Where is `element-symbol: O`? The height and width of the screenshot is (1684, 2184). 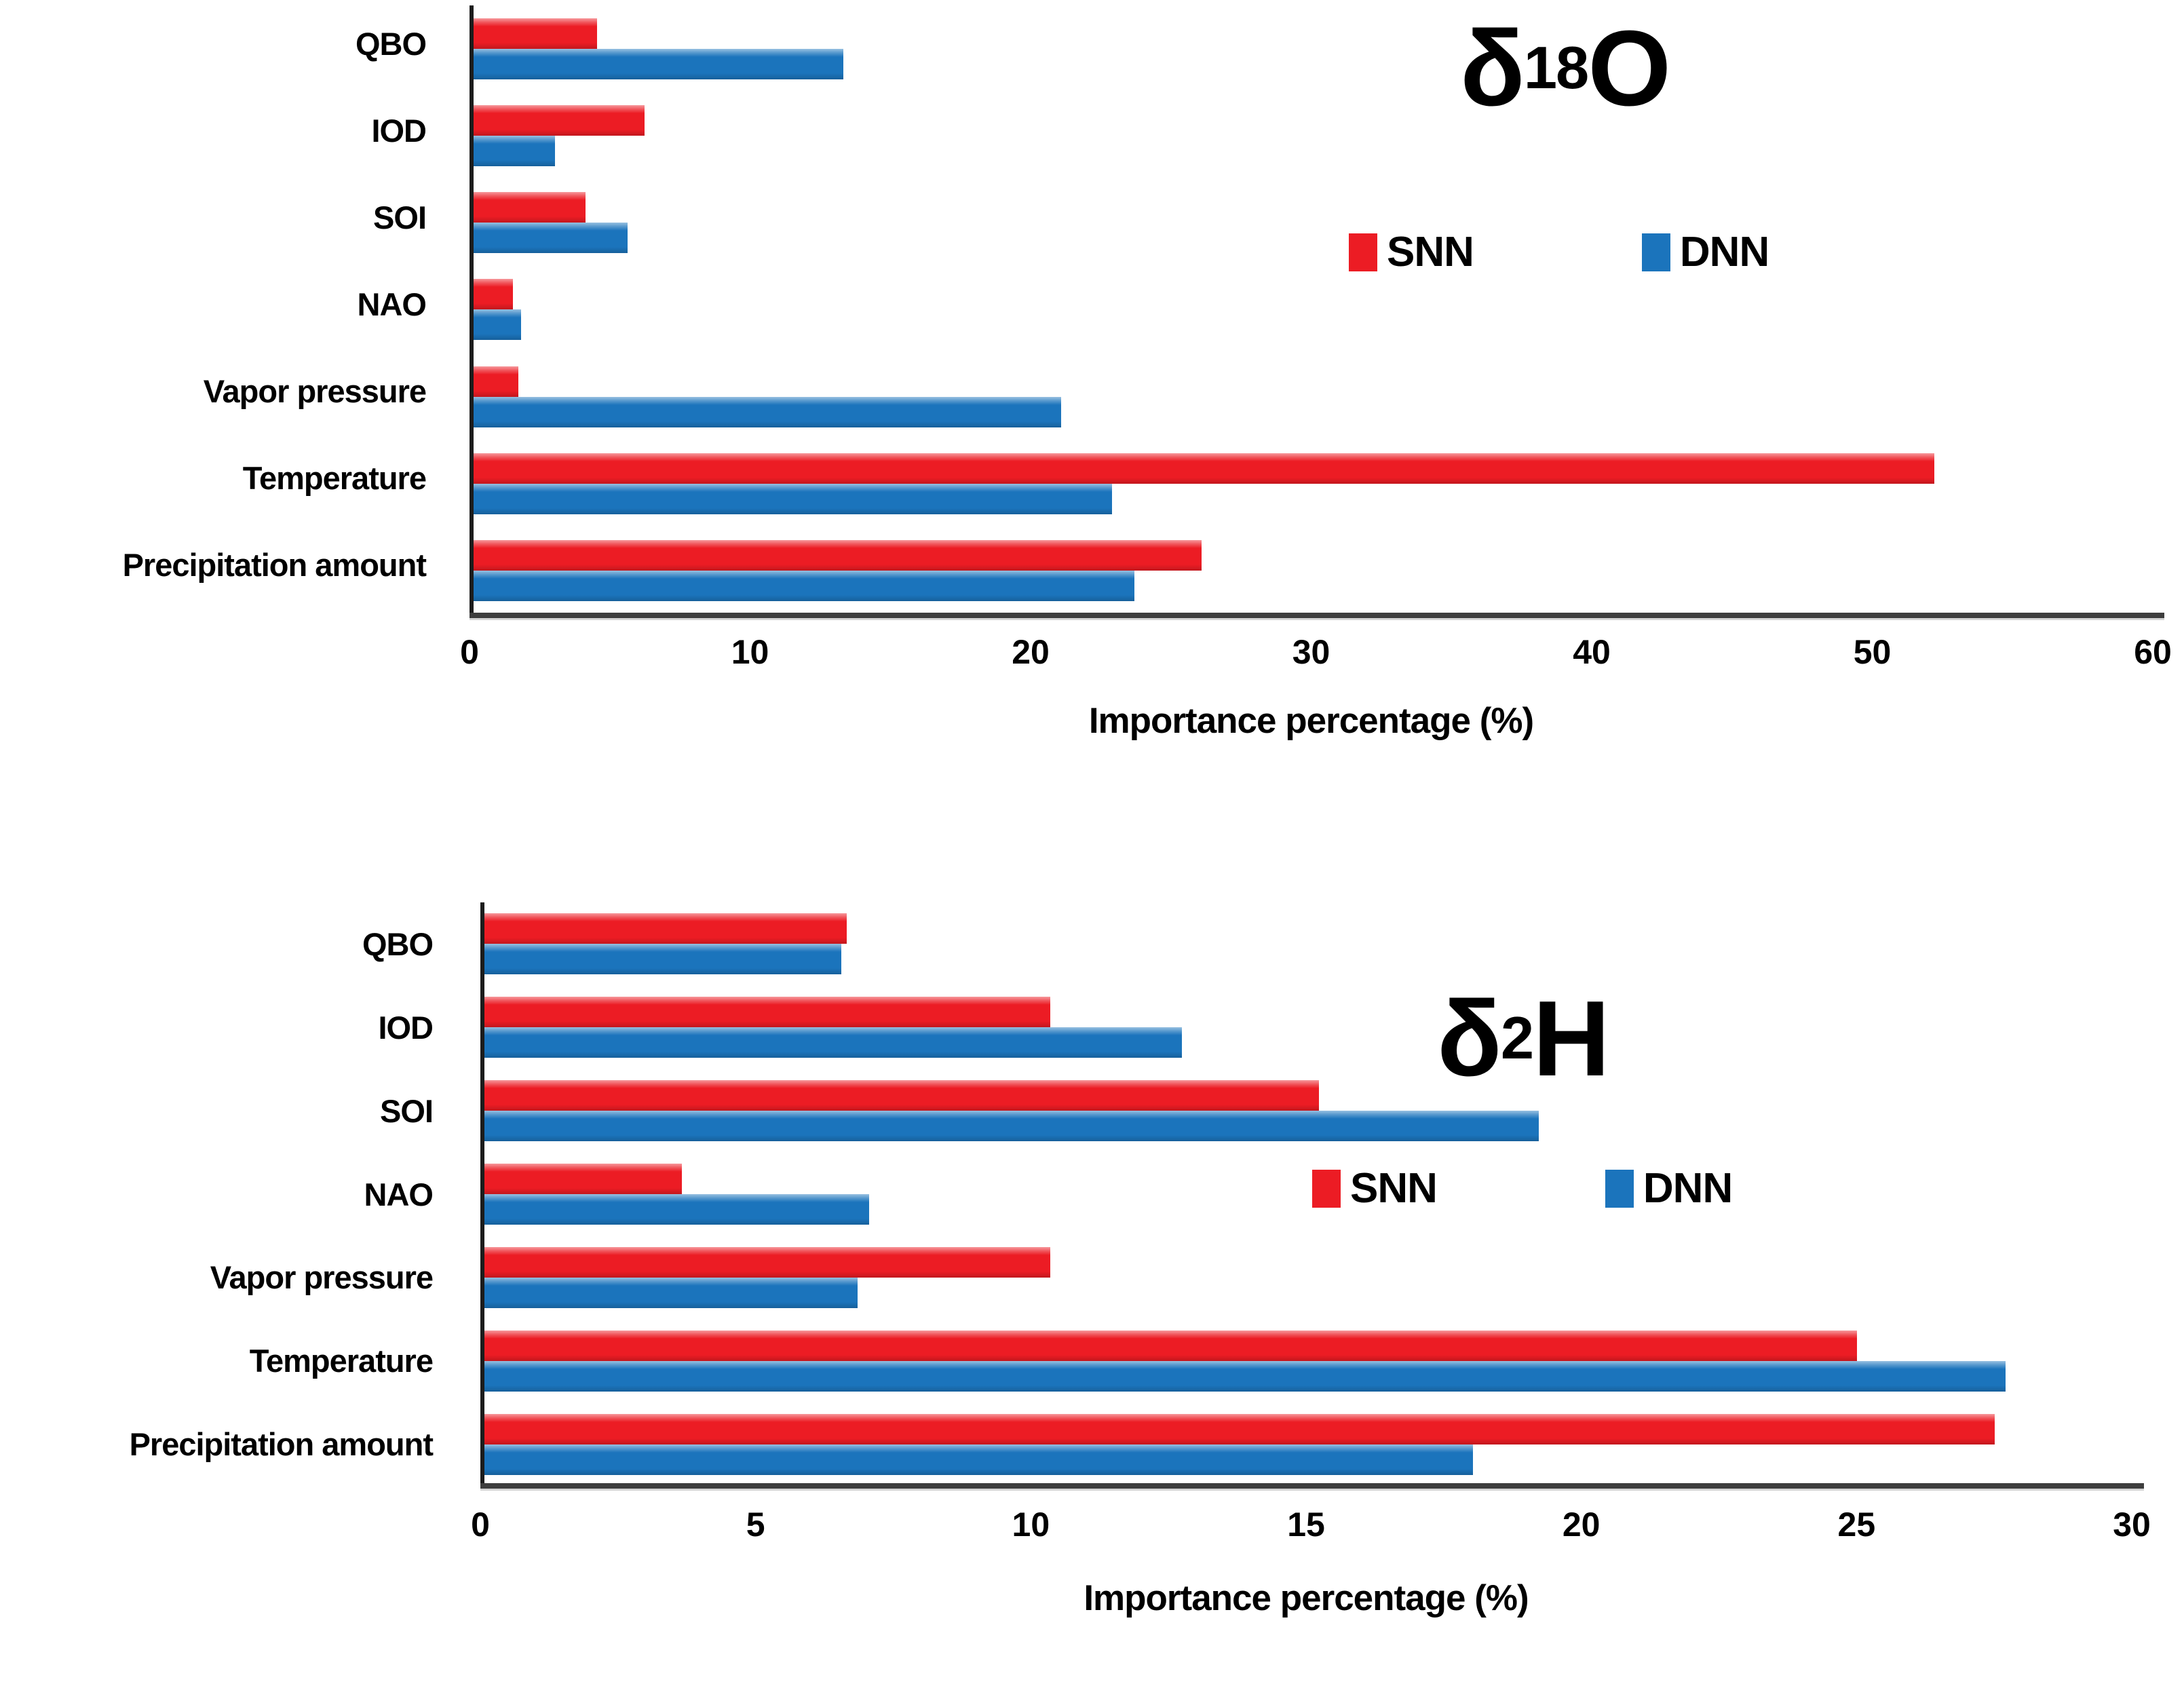 element-symbol: O is located at coordinates (1629, 68).